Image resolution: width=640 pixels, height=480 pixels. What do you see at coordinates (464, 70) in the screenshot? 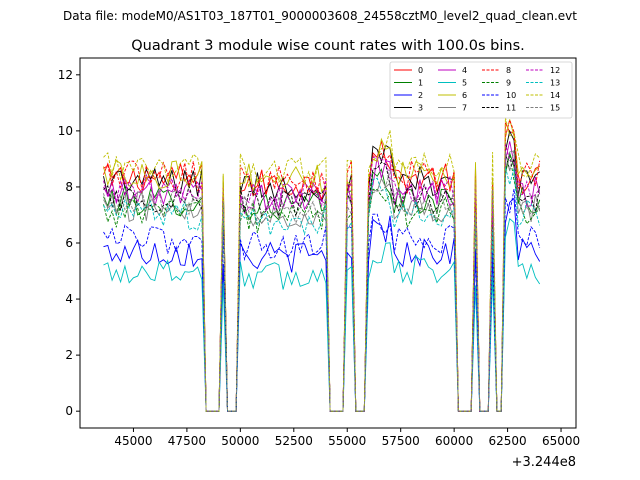
I see `legend-label-4: 4` at bounding box center [464, 70].